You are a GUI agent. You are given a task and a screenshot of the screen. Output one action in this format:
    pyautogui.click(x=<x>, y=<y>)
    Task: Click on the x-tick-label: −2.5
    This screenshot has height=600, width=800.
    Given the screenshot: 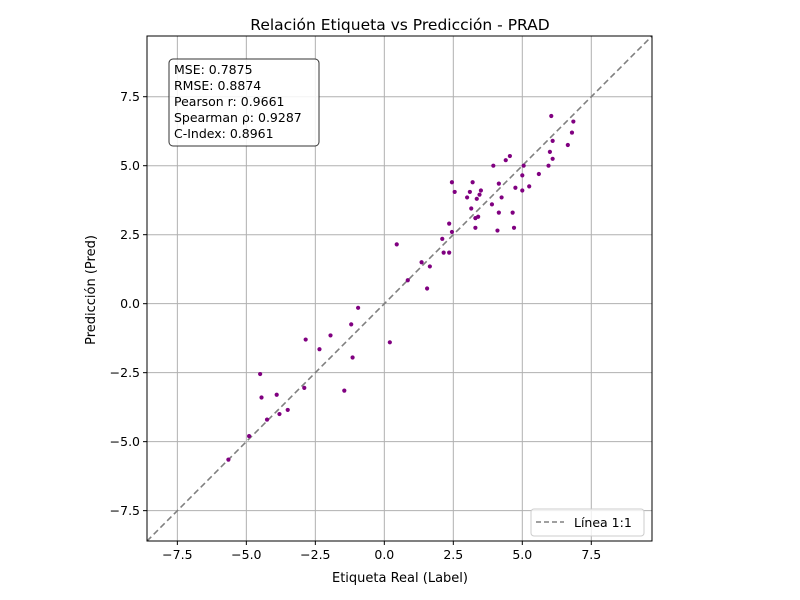 What is the action you would take?
    pyautogui.click(x=315, y=554)
    